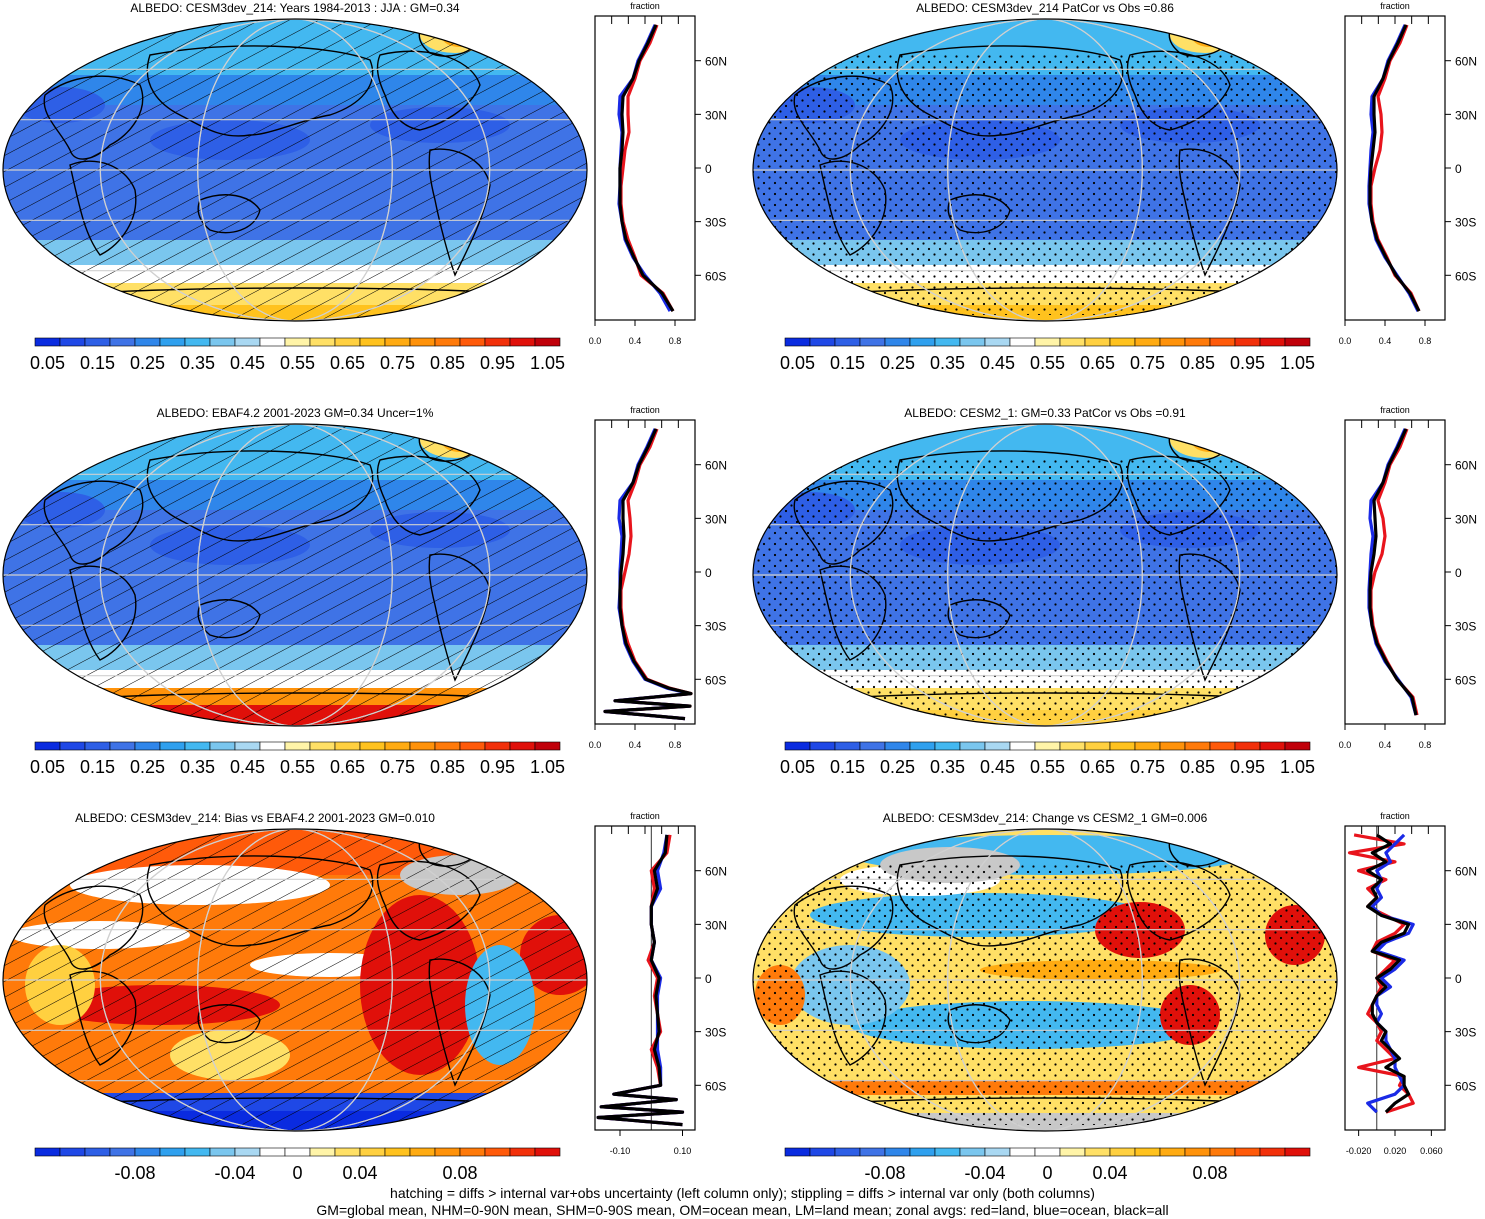  Describe the element at coordinates (1408, 577) in the screenshot. I see `zonal-panel-4: fraction 60N 30N 0 30S 60S 0.0 0.4 0.8` at that location.